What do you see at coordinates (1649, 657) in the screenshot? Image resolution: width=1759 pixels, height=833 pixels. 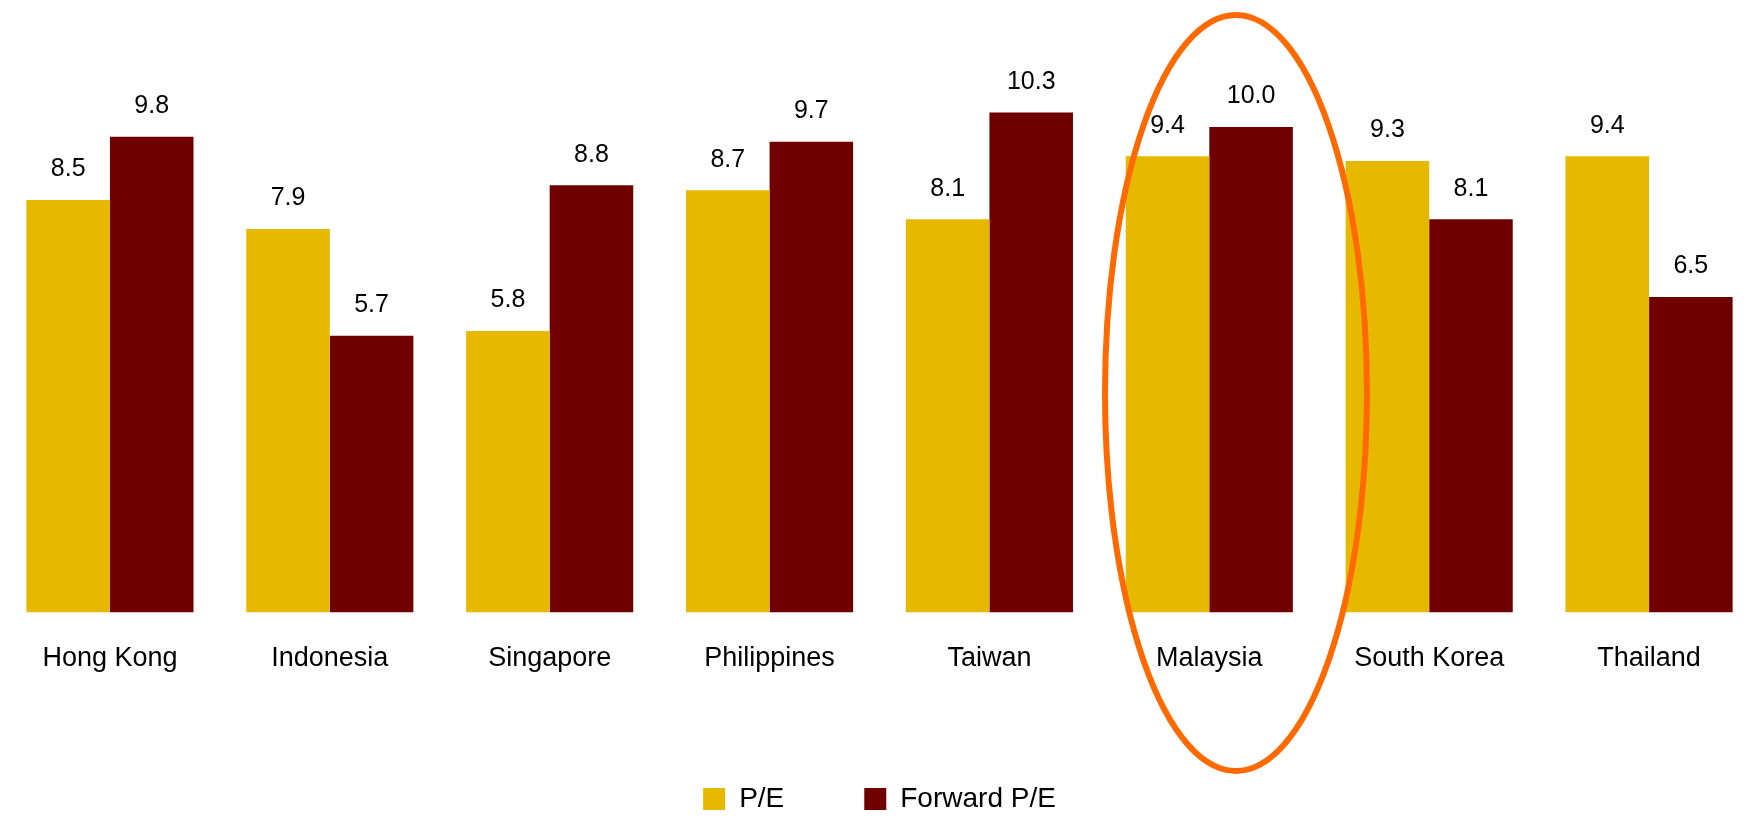 I see `x-tick-label: Thailand` at bounding box center [1649, 657].